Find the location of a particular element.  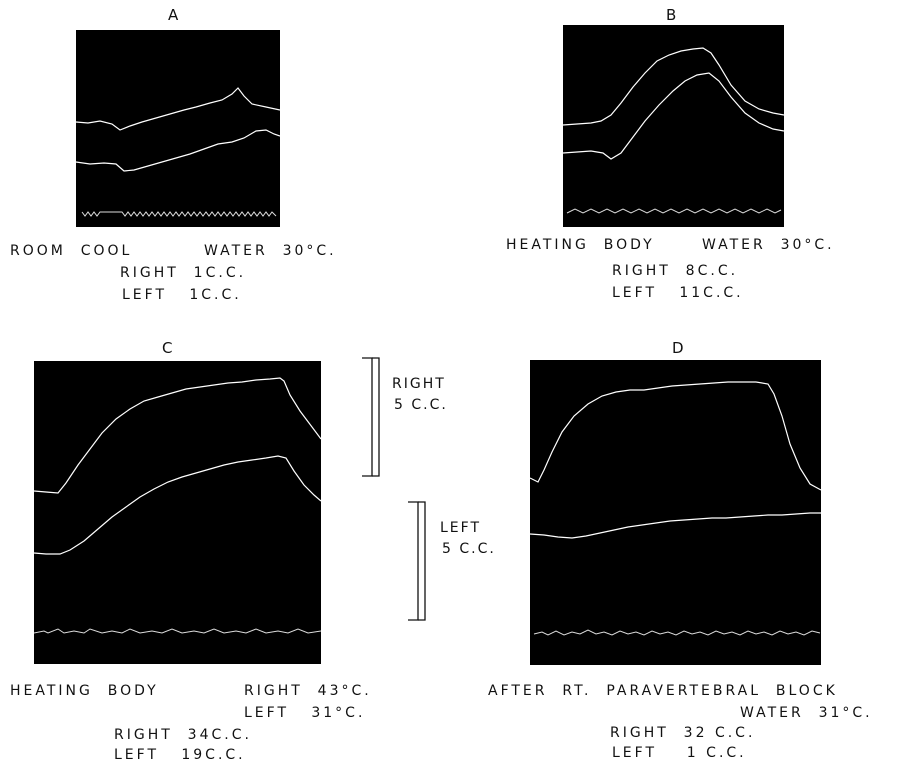

panel-c-left-volume: LEFT 19C.C. is located at coordinates (180, 755).